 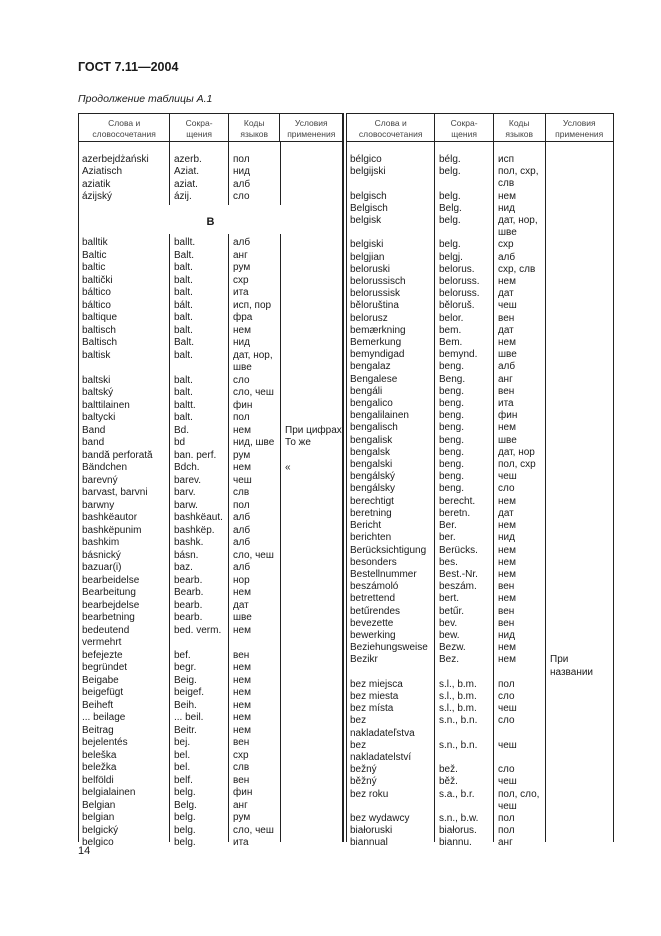 I want to click on abbreviation-cell: bes., so click(x=448, y=562).